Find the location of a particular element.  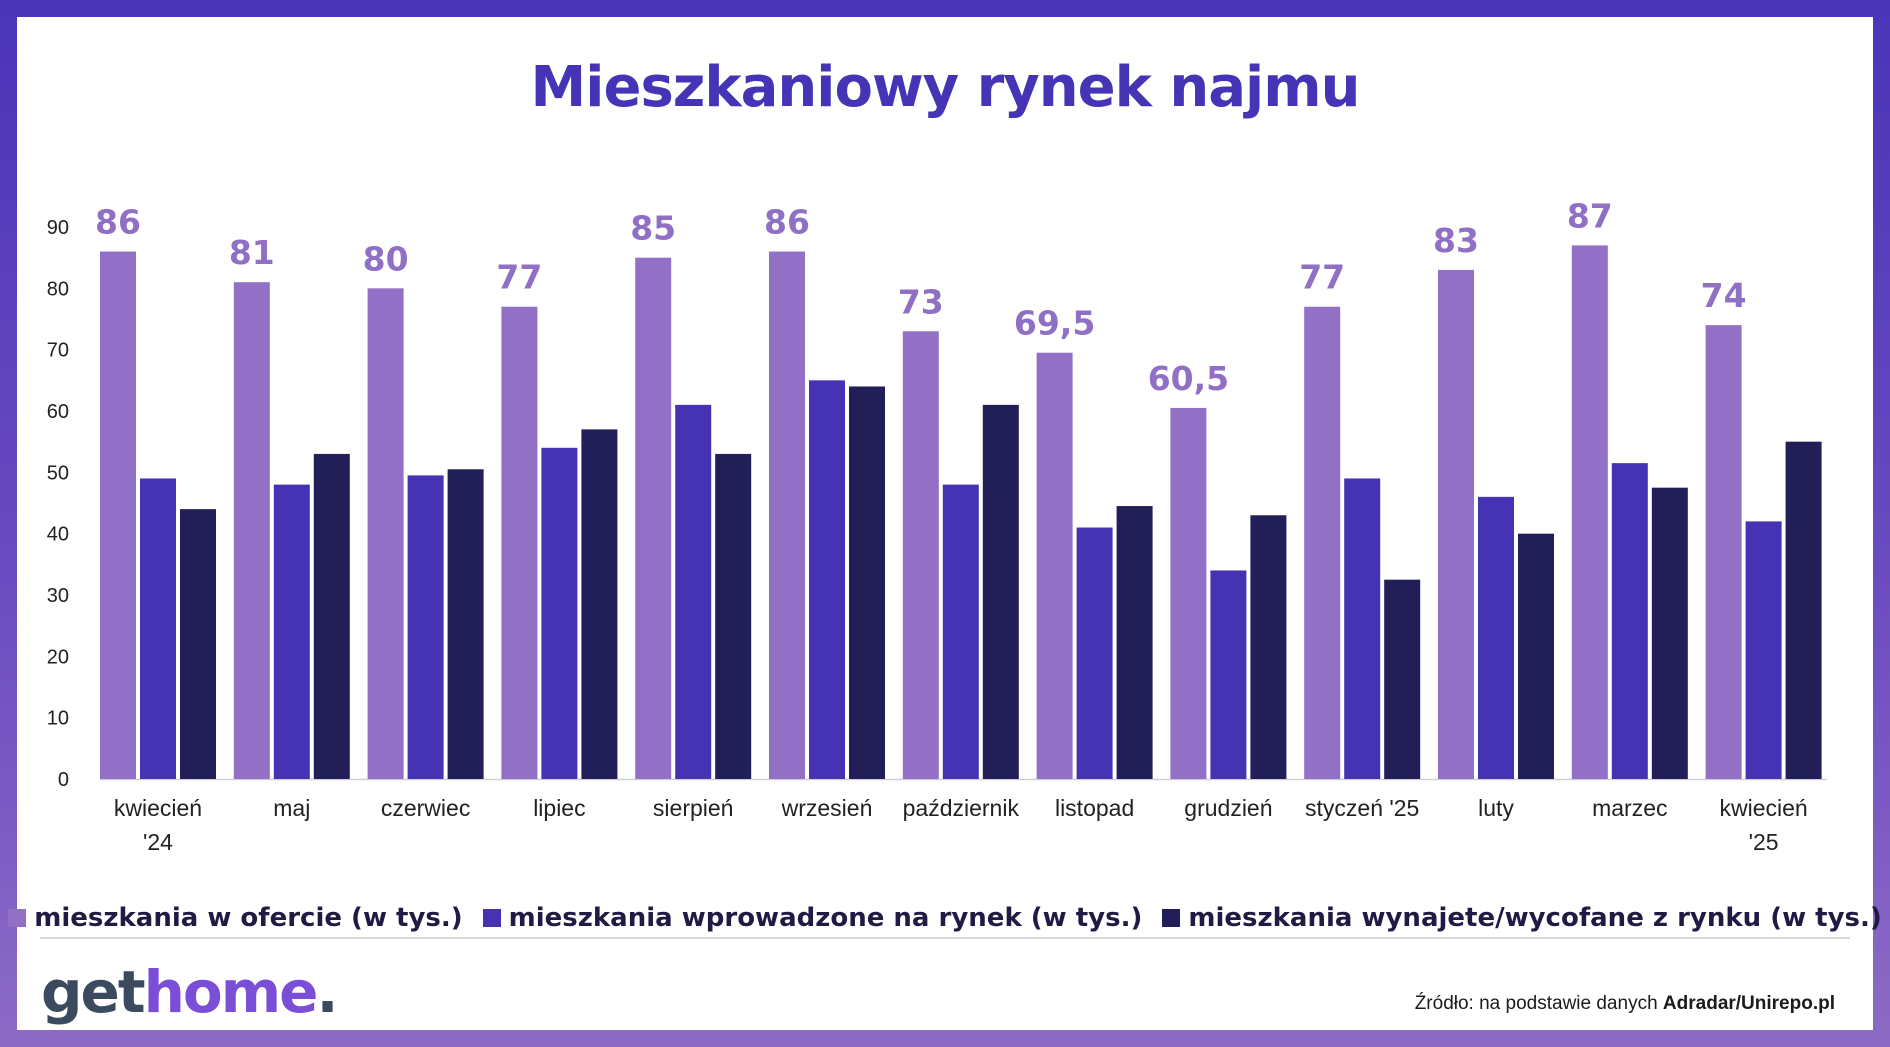

legend-label-offer: mieszkania w ofercie (w tys.) is located at coordinates (248, 918).